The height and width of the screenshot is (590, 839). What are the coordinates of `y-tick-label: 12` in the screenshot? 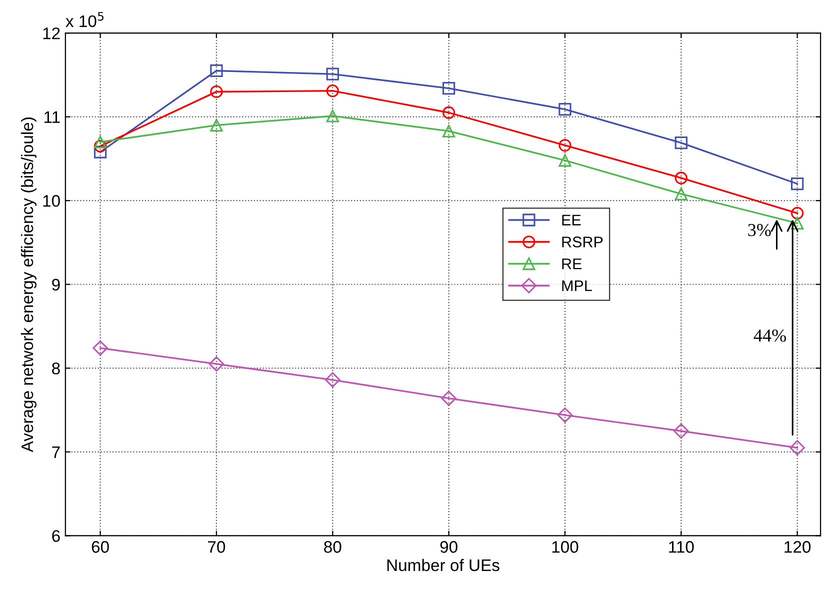 It's located at (51, 33).